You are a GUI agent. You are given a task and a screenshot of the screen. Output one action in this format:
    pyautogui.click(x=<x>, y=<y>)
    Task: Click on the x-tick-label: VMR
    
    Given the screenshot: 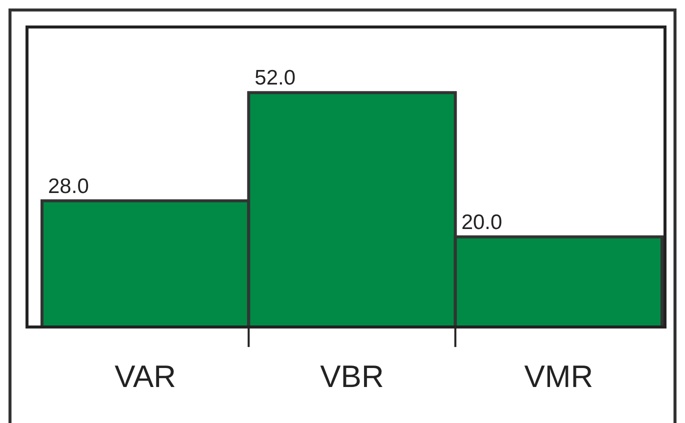 What is the action you would take?
    pyautogui.click(x=559, y=376)
    